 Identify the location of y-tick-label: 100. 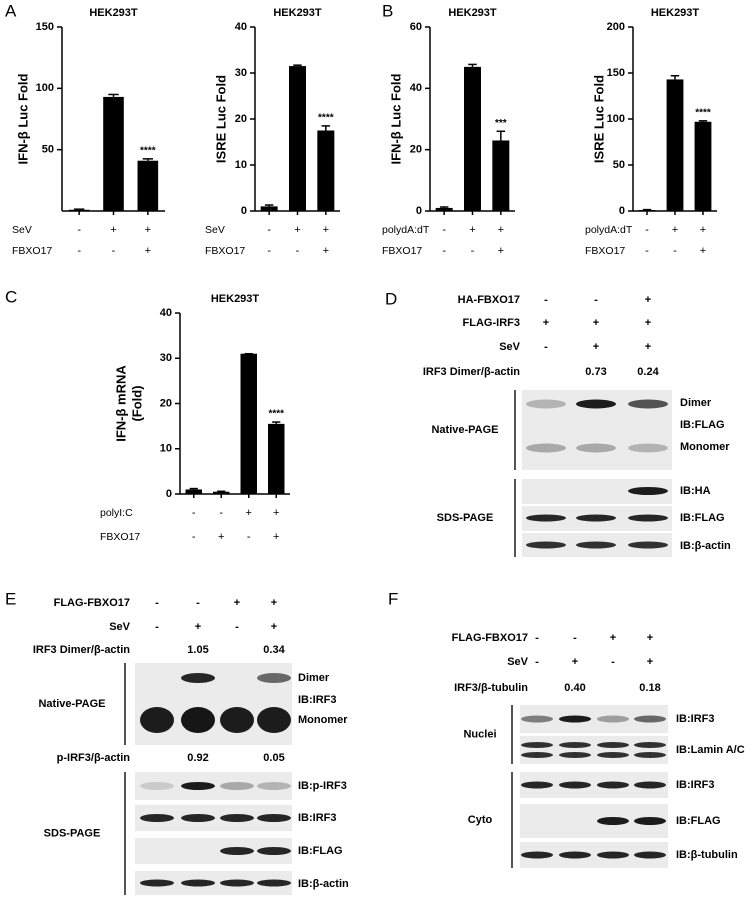
(45, 88).